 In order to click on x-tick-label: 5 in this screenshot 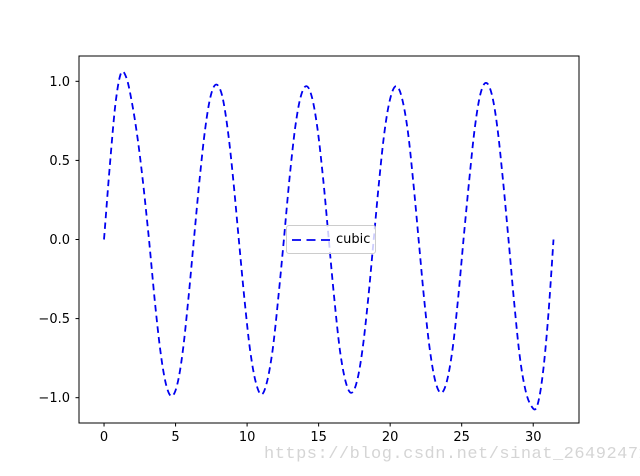, I will do `click(175, 437)`.